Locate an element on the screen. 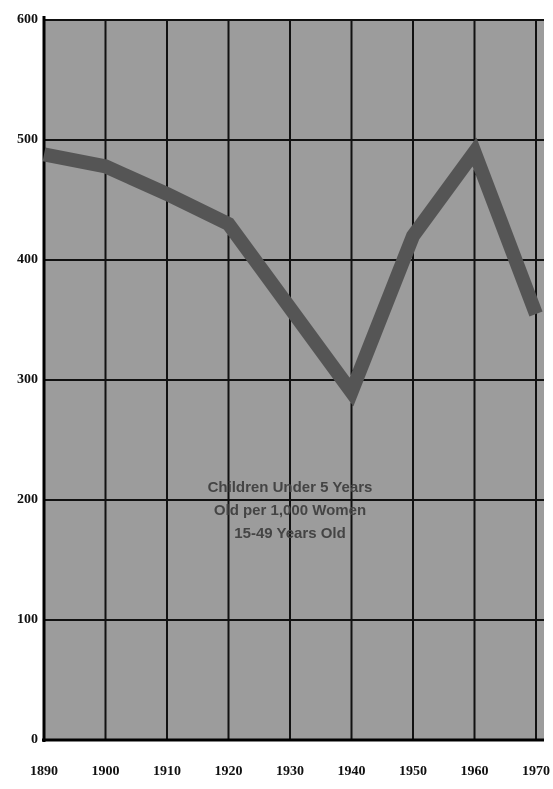  annotation: Children Under 5 Years is located at coordinates (290, 487).